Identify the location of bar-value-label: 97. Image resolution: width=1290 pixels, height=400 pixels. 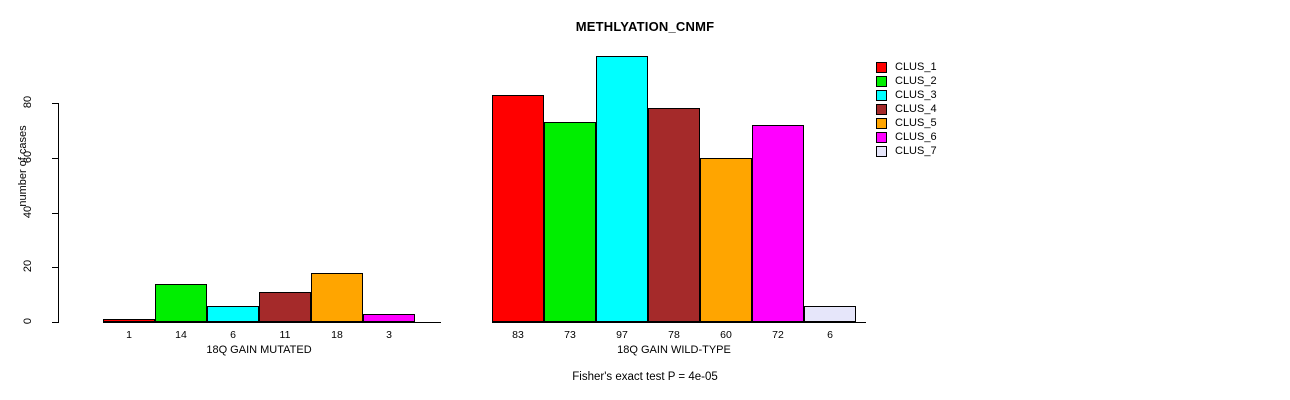
(622, 335).